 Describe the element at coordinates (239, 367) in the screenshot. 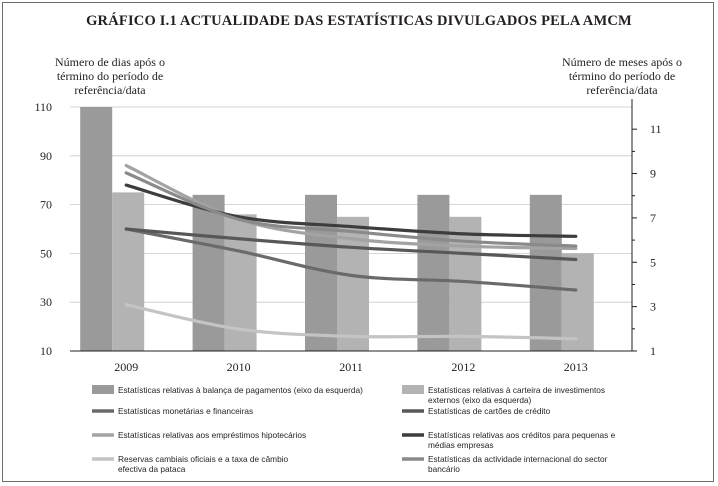

I see `x-tick-label-2010: 2010` at that location.